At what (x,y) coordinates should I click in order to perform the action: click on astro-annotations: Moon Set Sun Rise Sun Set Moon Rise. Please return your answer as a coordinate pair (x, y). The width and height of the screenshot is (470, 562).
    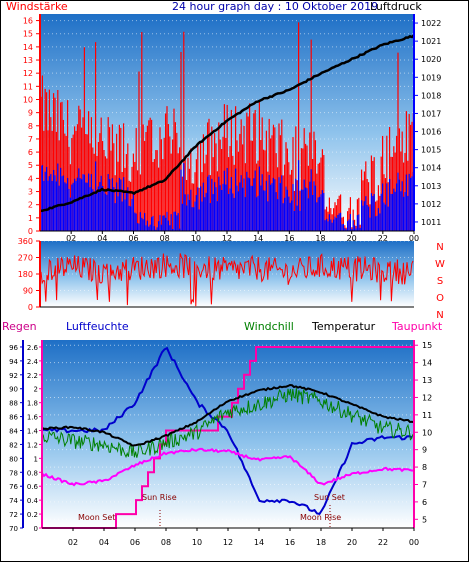
    Looking at the image, I should click on (211, 510).